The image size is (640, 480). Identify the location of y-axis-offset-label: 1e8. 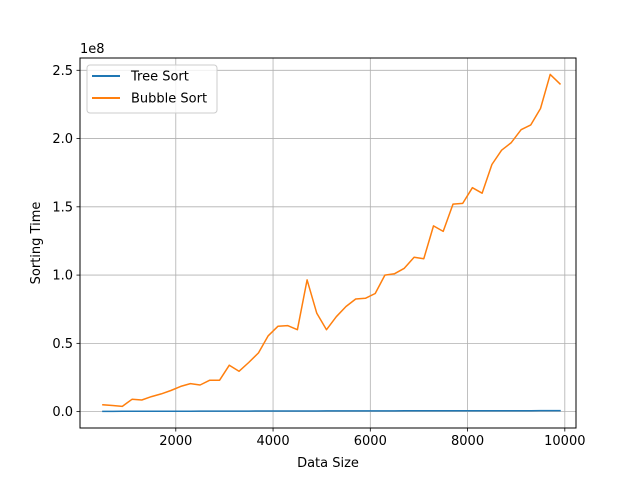
(92, 49).